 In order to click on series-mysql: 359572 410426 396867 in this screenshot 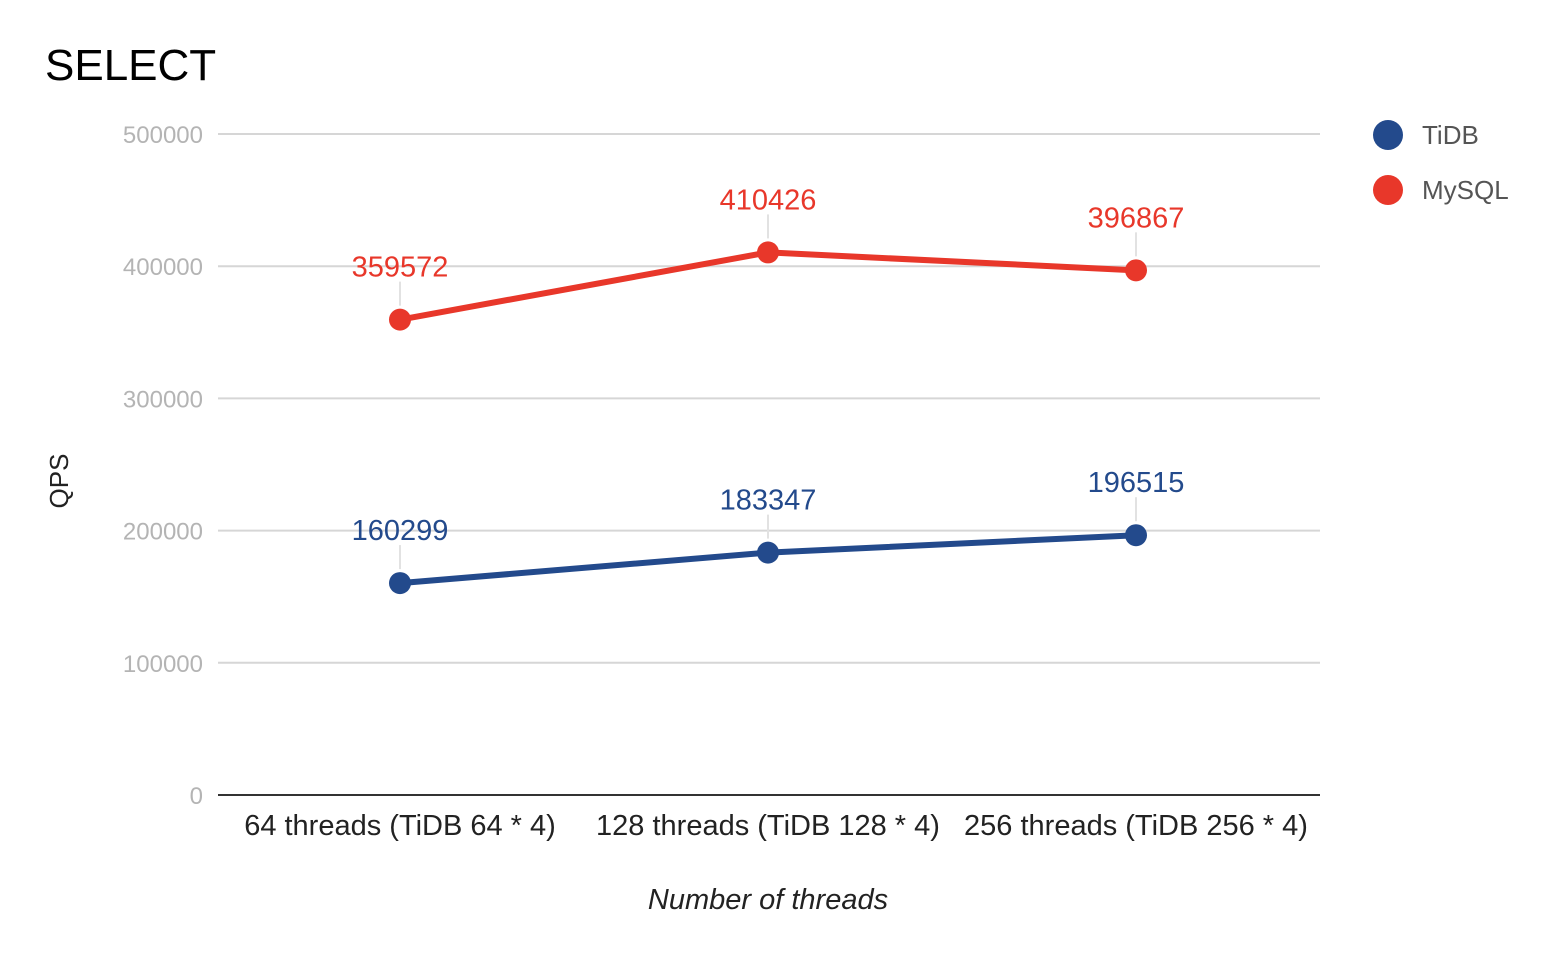, I will do `click(768, 257)`.